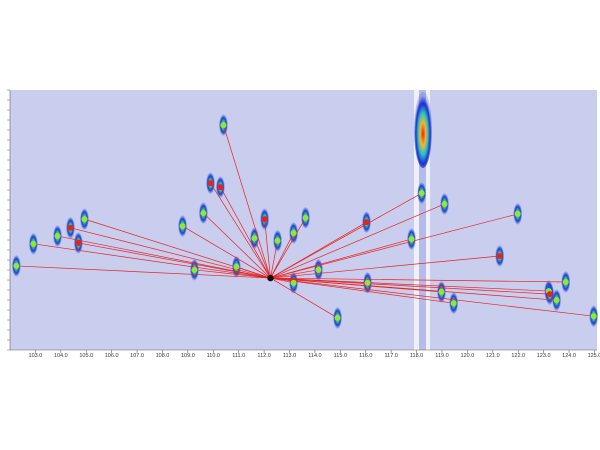  Describe the element at coordinates (61, 356) in the screenshot. I see `x-tick-label: 104.0` at that location.